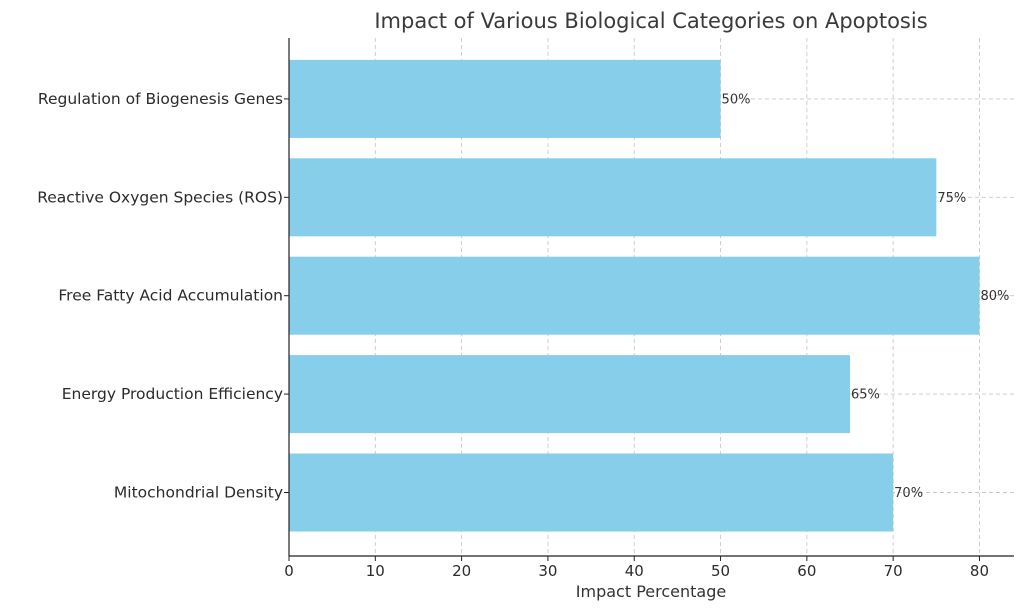 This screenshot has width=1024, height=611. What do you see at coordinates (547, 571) in the screenshot?
I see `x-tick-label: 30` at bounding box center [547, 571].